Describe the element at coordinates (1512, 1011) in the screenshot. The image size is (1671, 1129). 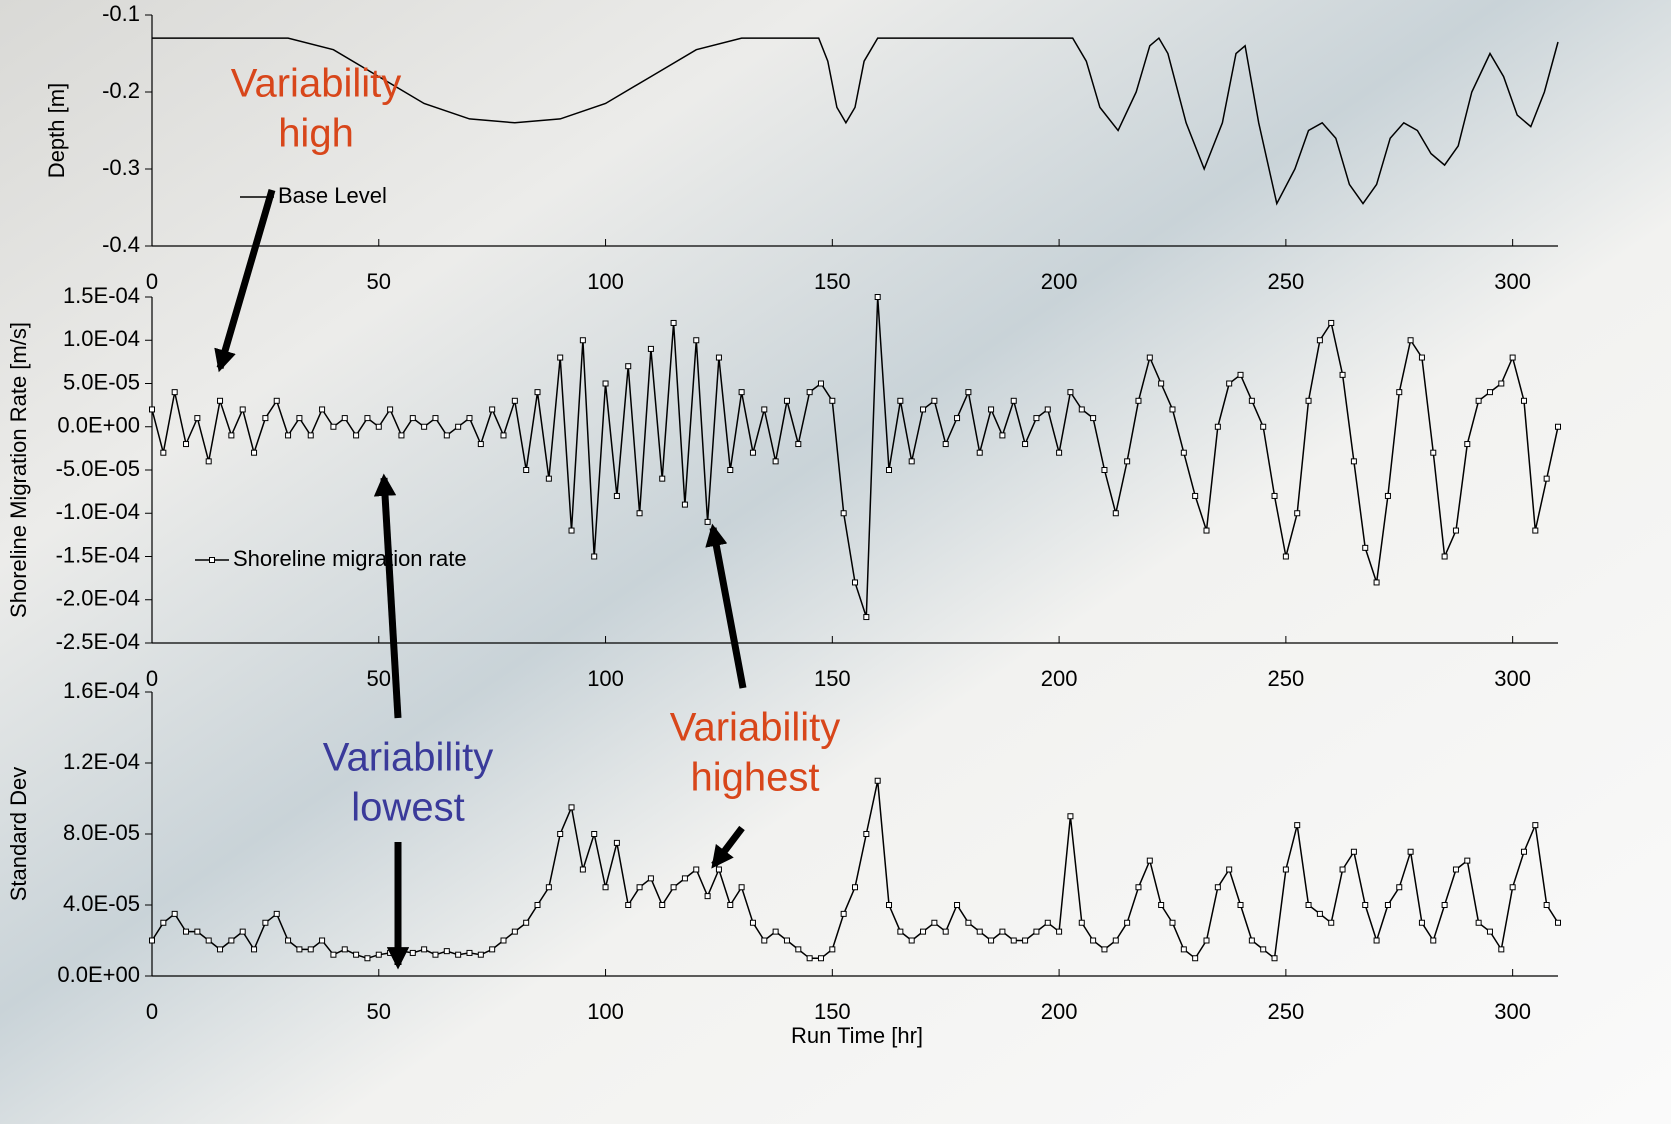
I see `x-tick-label: 300` at that location.